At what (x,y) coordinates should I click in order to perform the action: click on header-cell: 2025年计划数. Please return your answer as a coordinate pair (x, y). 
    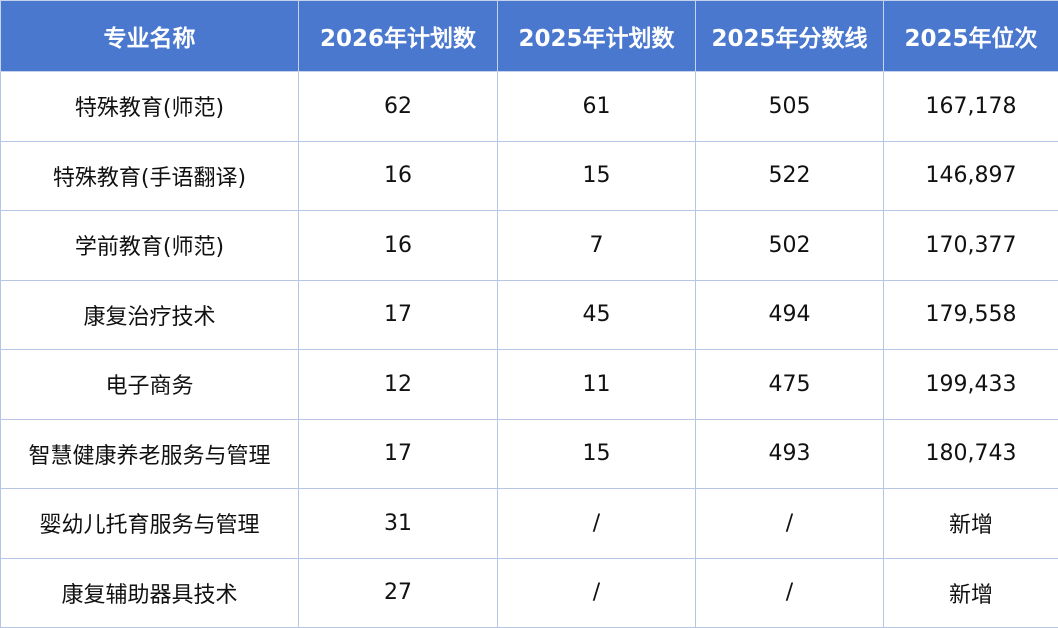
    Looking at the image, I should click on (596, 36).